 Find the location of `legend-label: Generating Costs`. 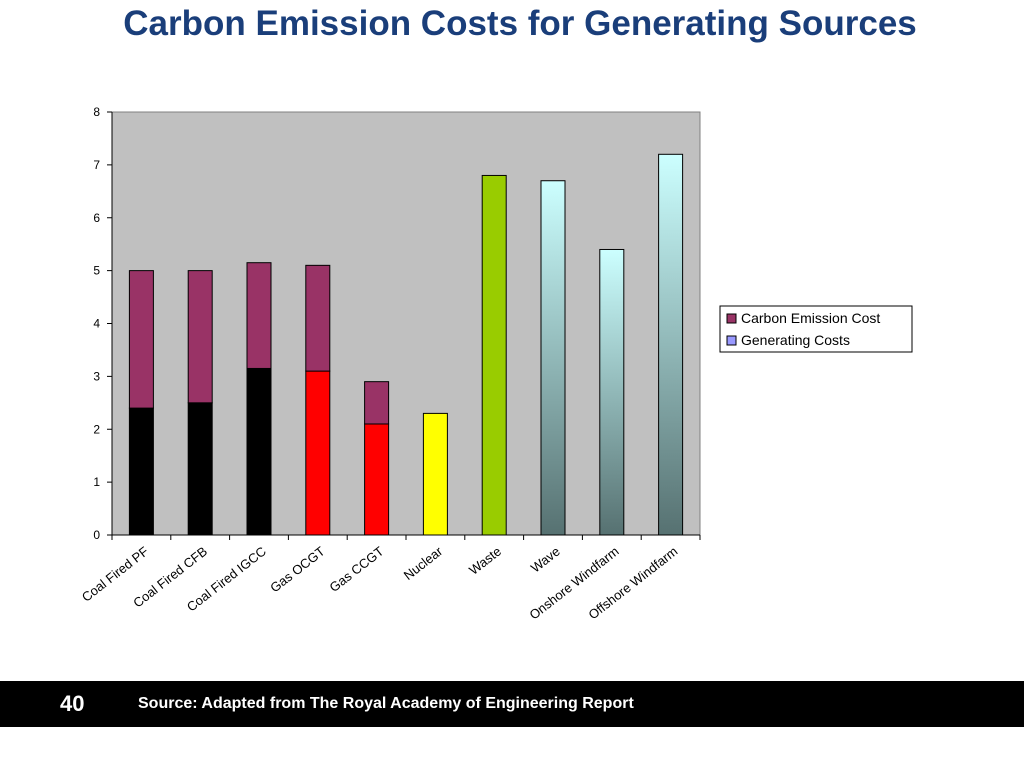

legend-label: Generating Costs is located at coordinates (795, 340).